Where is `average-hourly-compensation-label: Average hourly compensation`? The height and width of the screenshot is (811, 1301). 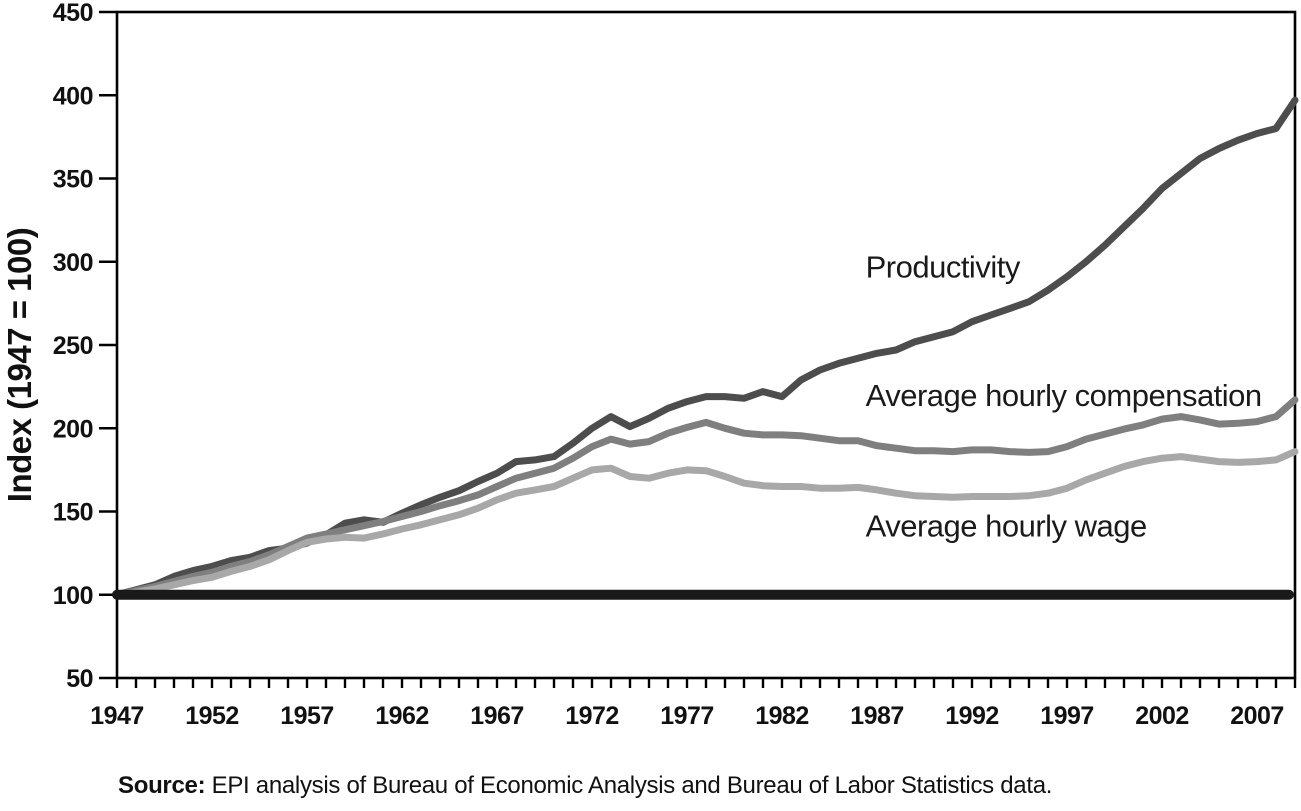 average-hourly-compensation-label: Average hourly compensation is located at coordinates (1064, 395).